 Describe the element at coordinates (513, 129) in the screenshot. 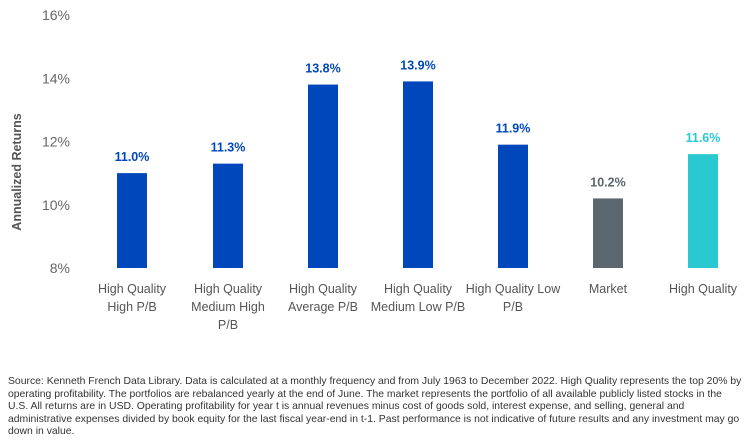

I see `data-label: 11.9%` at that location.